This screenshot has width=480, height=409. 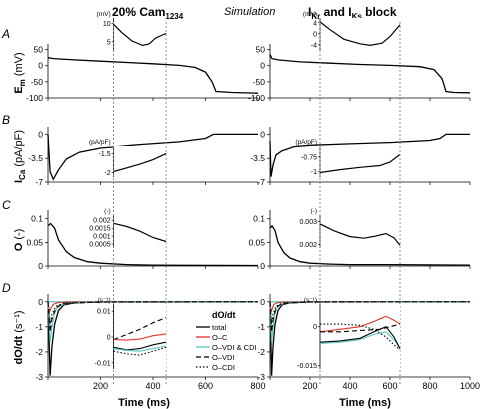 What do you see at coordinates (261, 327) in the screenshot?
I see `y-tick-label: -1` at bounding box center [261, 327].